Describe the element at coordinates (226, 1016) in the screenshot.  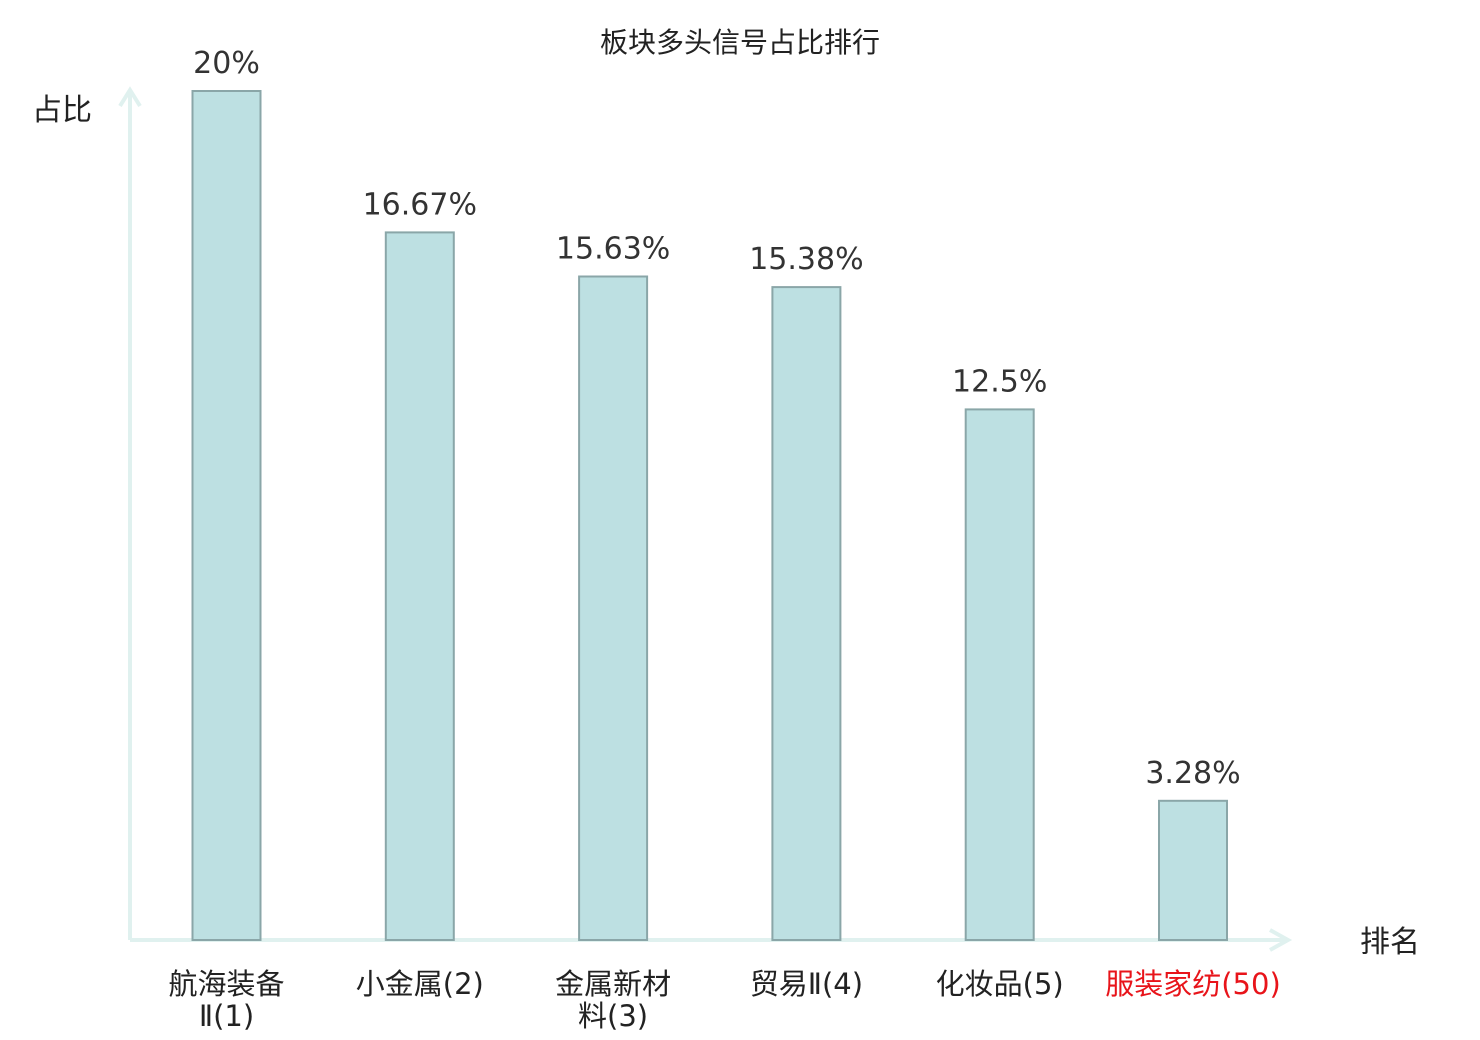
I see `category-label-0-line-1: Ⅱ(1)` at that location.